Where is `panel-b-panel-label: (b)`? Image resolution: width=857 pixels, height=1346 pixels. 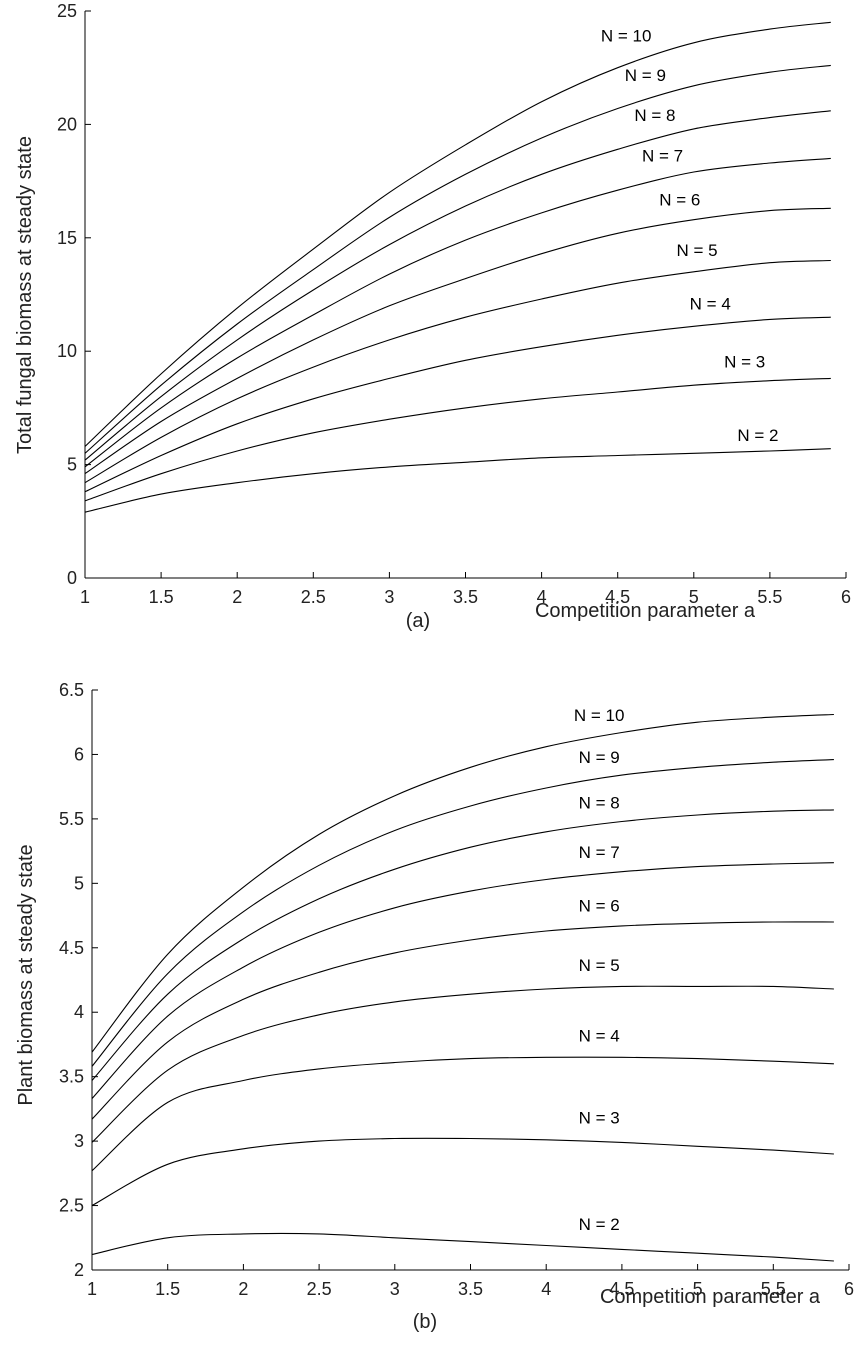
panel-b-panel-label: (b) is located at coordinates (425, 1322).